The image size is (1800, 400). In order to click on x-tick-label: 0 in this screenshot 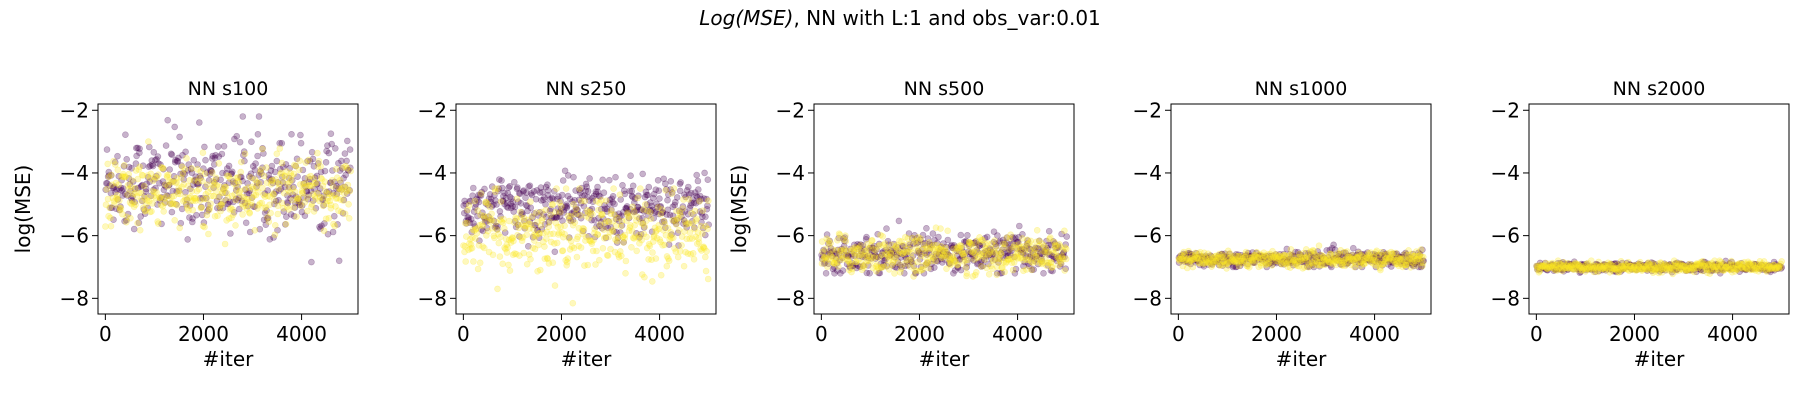, I will do `click(1178, 334)`.